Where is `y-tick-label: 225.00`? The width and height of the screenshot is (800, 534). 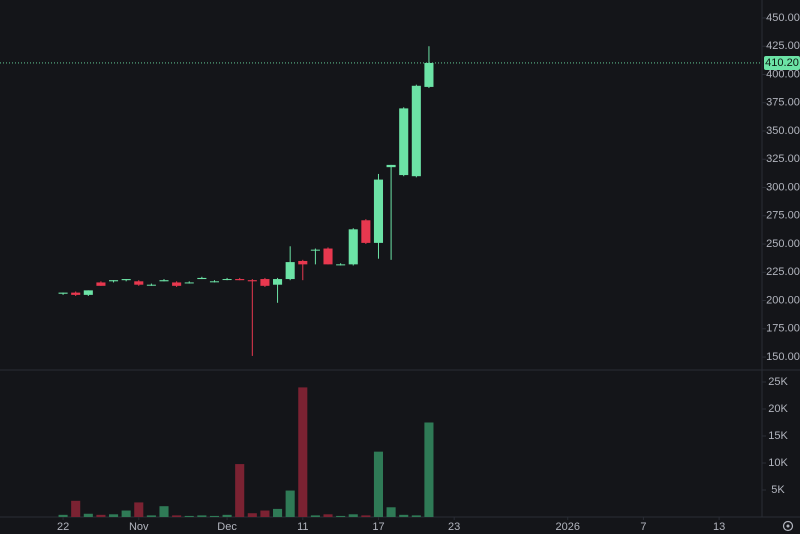 y-tick-label: 225.00 is located at coordinates (783, 272).